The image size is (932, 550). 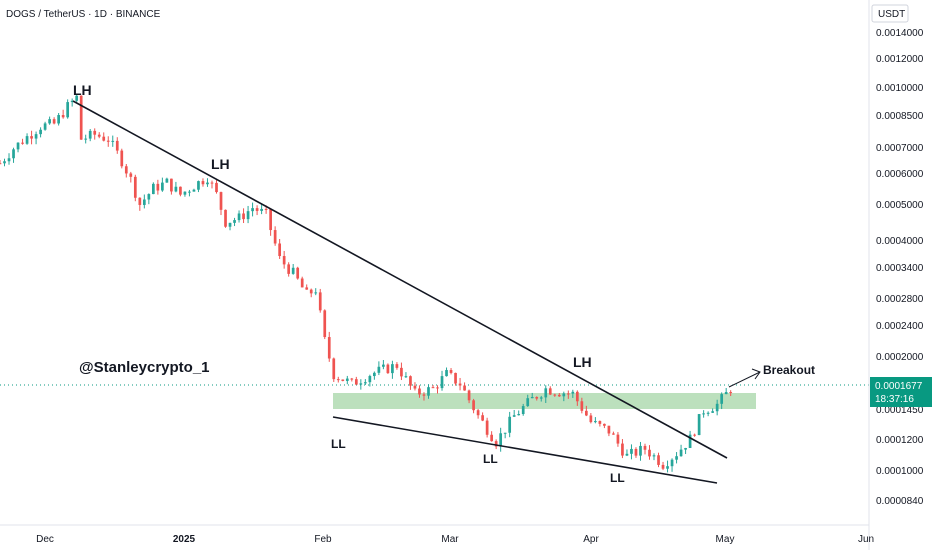 I want to click on time-tick-label: Jun, so click(x=866, y=539).